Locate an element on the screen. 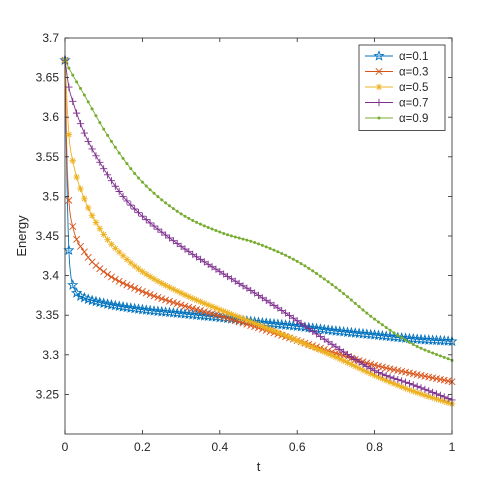  legend: α=0.1 α=0.3 α=0.5 α=0.7 α=0.9 is located at coordinates (402, 87).